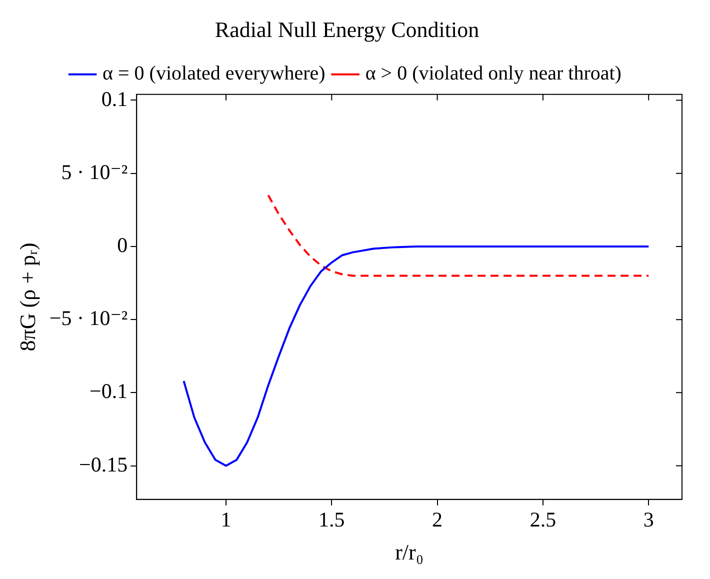 The width and height of the screenshot is (710, 579). Describe the element at coordinates (109, 391) in the screenshot. I see `y-tick-label: −0.1` at that location.